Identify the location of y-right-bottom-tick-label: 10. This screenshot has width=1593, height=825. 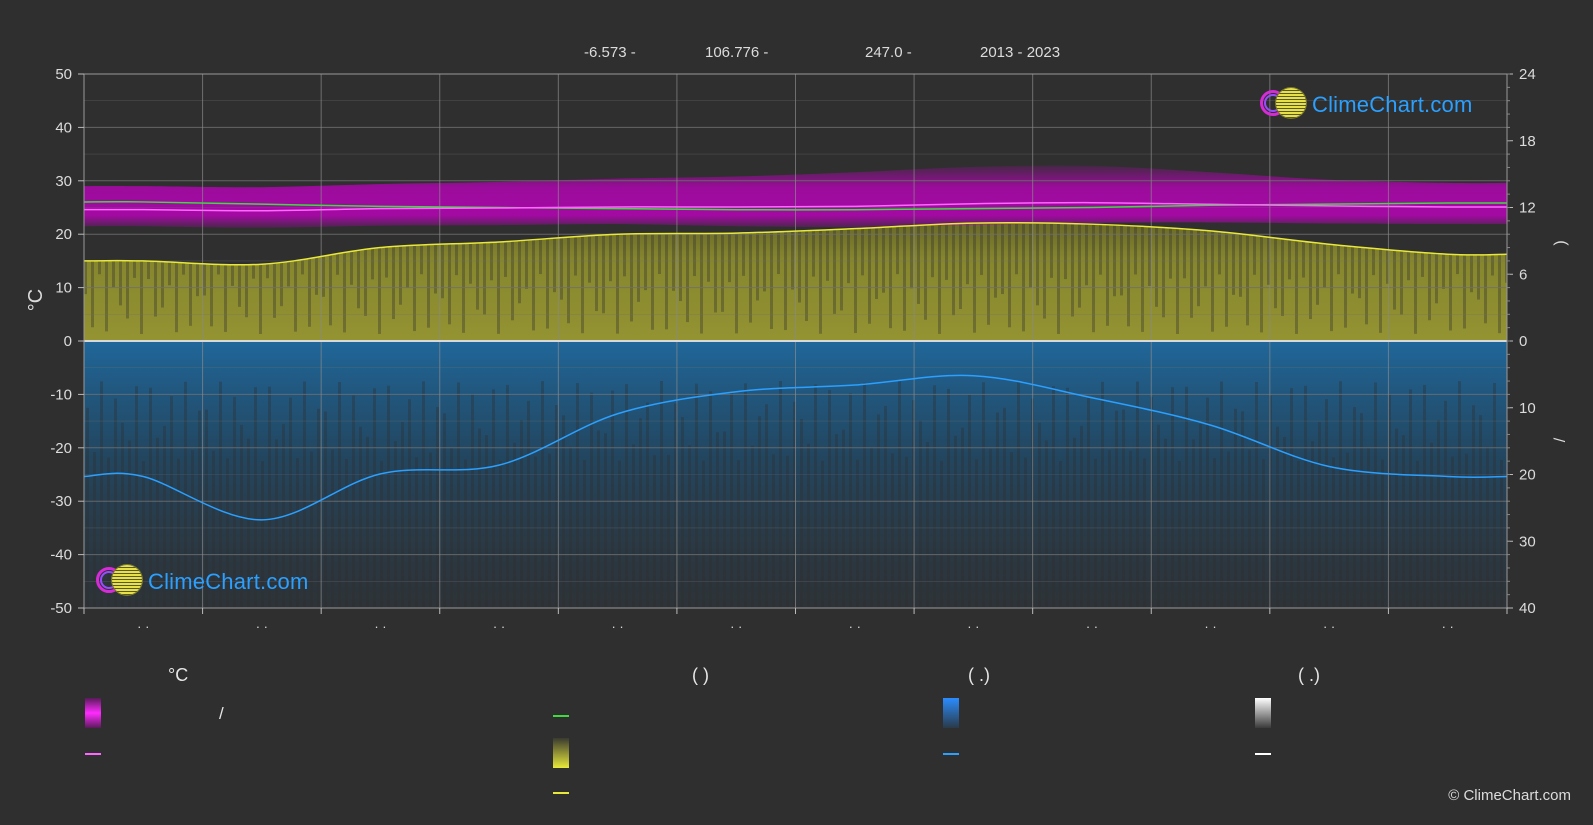
(1527, 408).